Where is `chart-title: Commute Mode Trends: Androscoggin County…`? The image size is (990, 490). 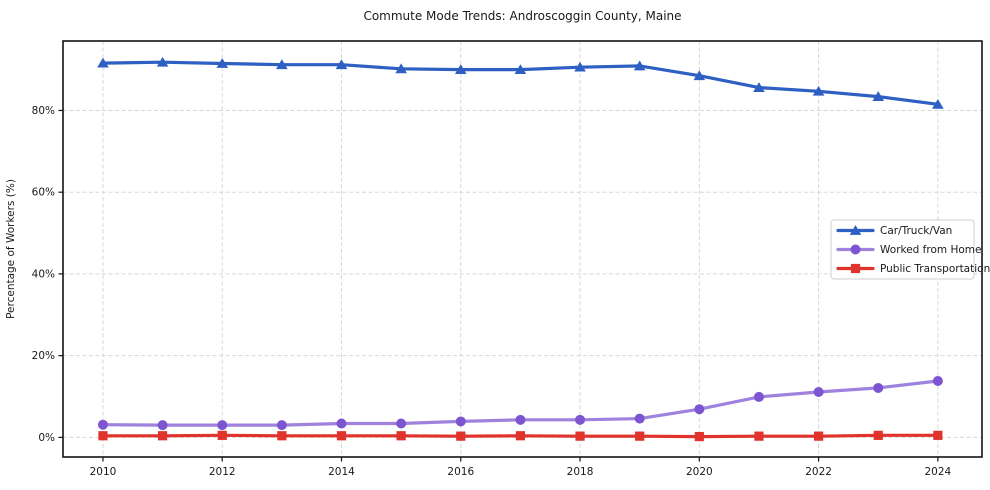
chart-title: Commute Mode Trends: Androscoggin County… is located at coordinates (522, 16).